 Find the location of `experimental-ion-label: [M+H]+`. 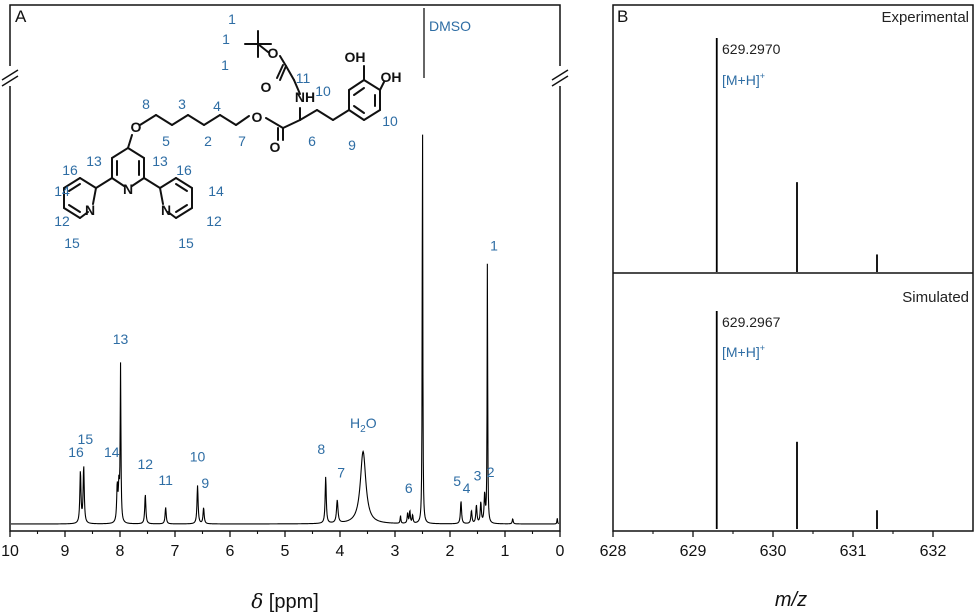

experimental-ion-label: [M+H]+ is located at coordinates (743, 79).